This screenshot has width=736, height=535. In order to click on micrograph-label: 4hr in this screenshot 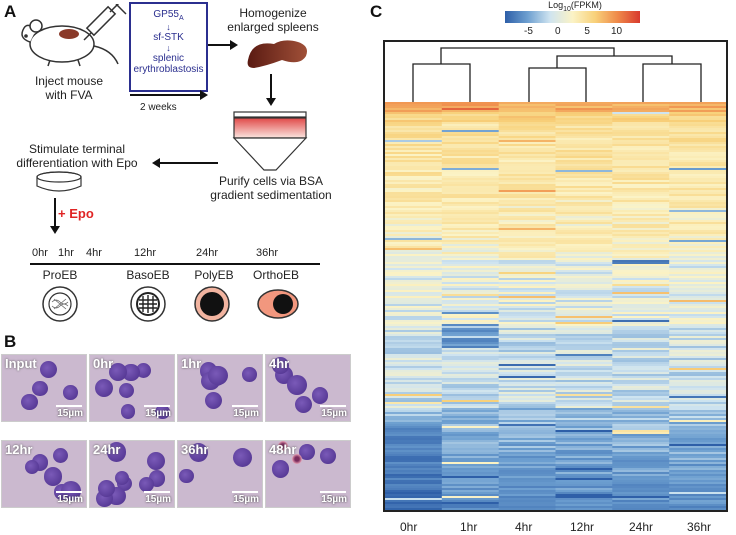, I will do `click(279, 363)`.